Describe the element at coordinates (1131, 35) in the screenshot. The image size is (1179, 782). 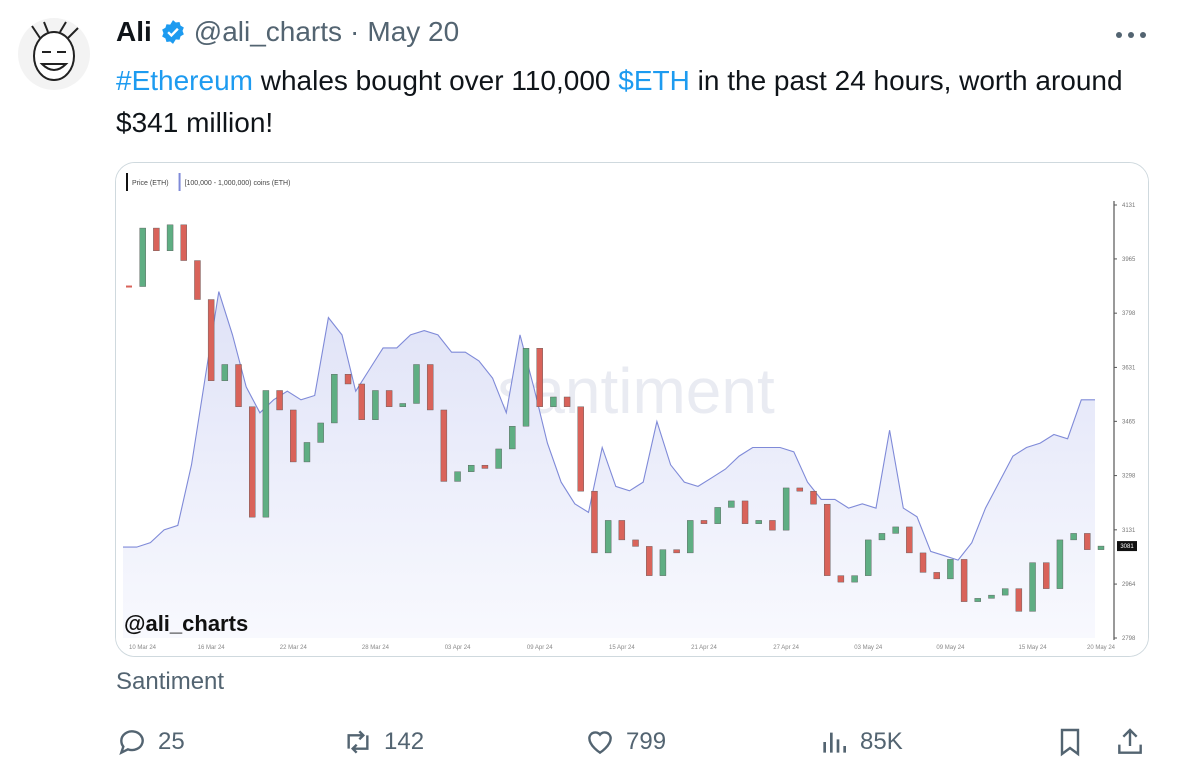
I see `more-menu` at that location.